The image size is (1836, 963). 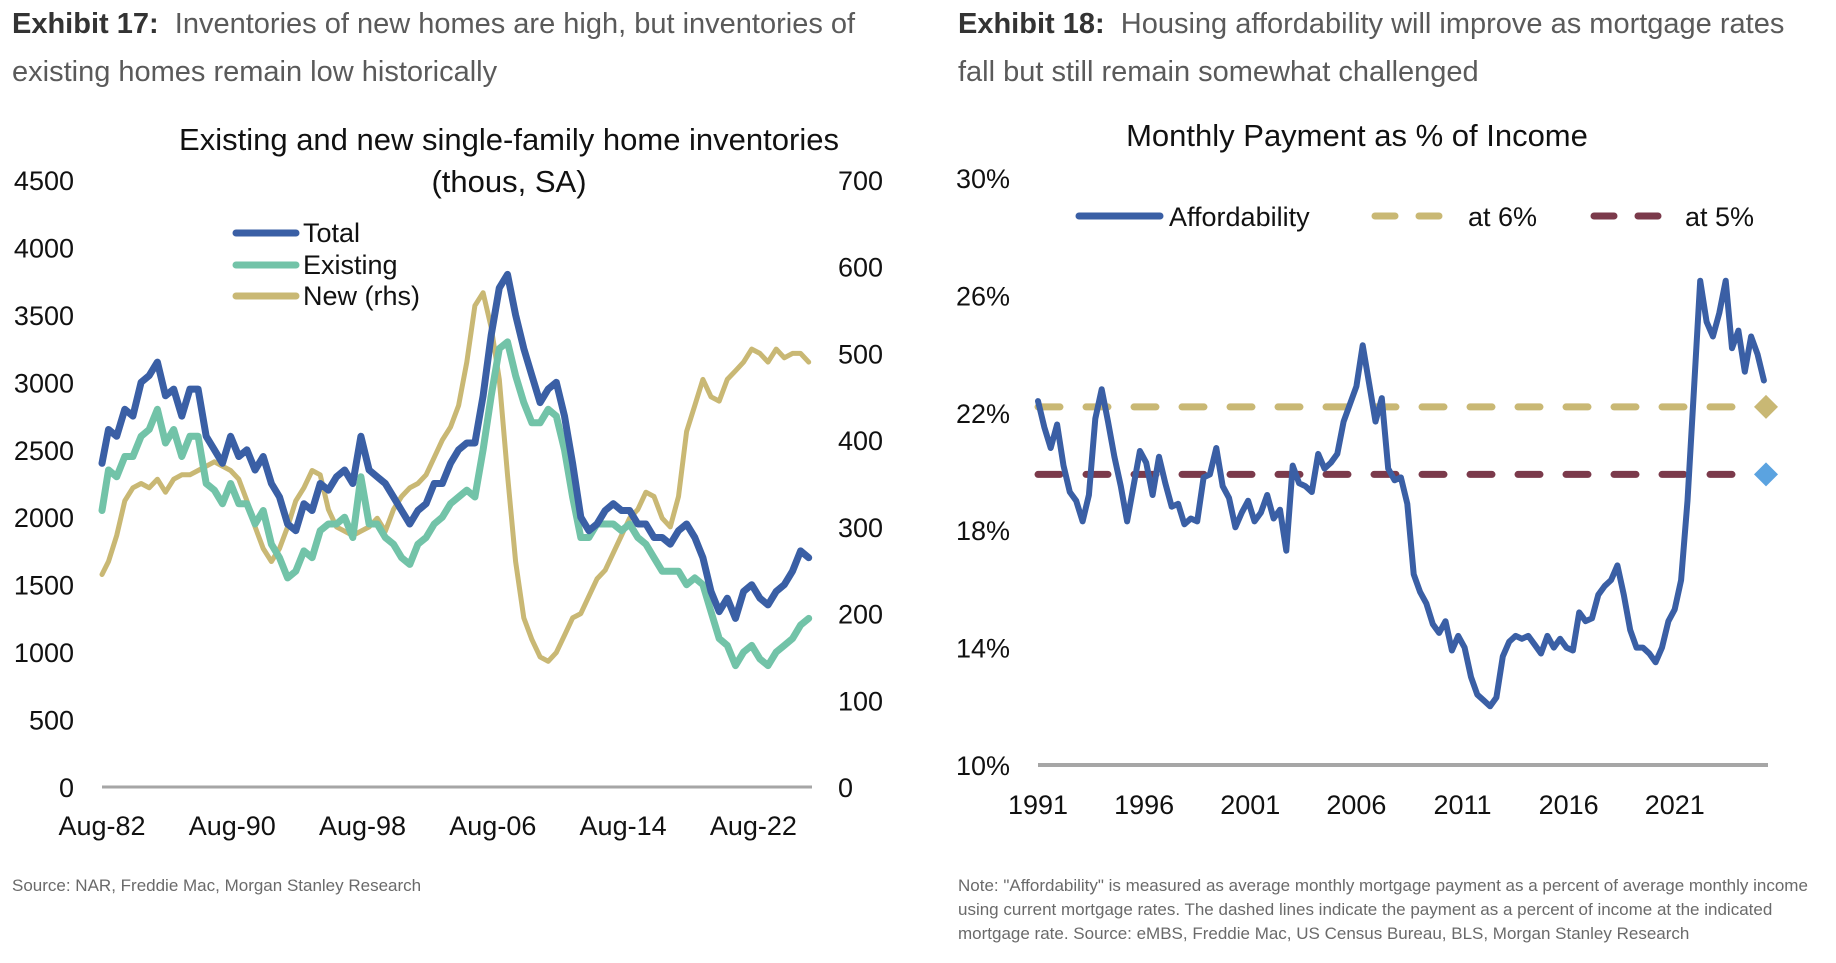 I want to click on x-tick-label: Aug-22, so click(x=753, y=826).